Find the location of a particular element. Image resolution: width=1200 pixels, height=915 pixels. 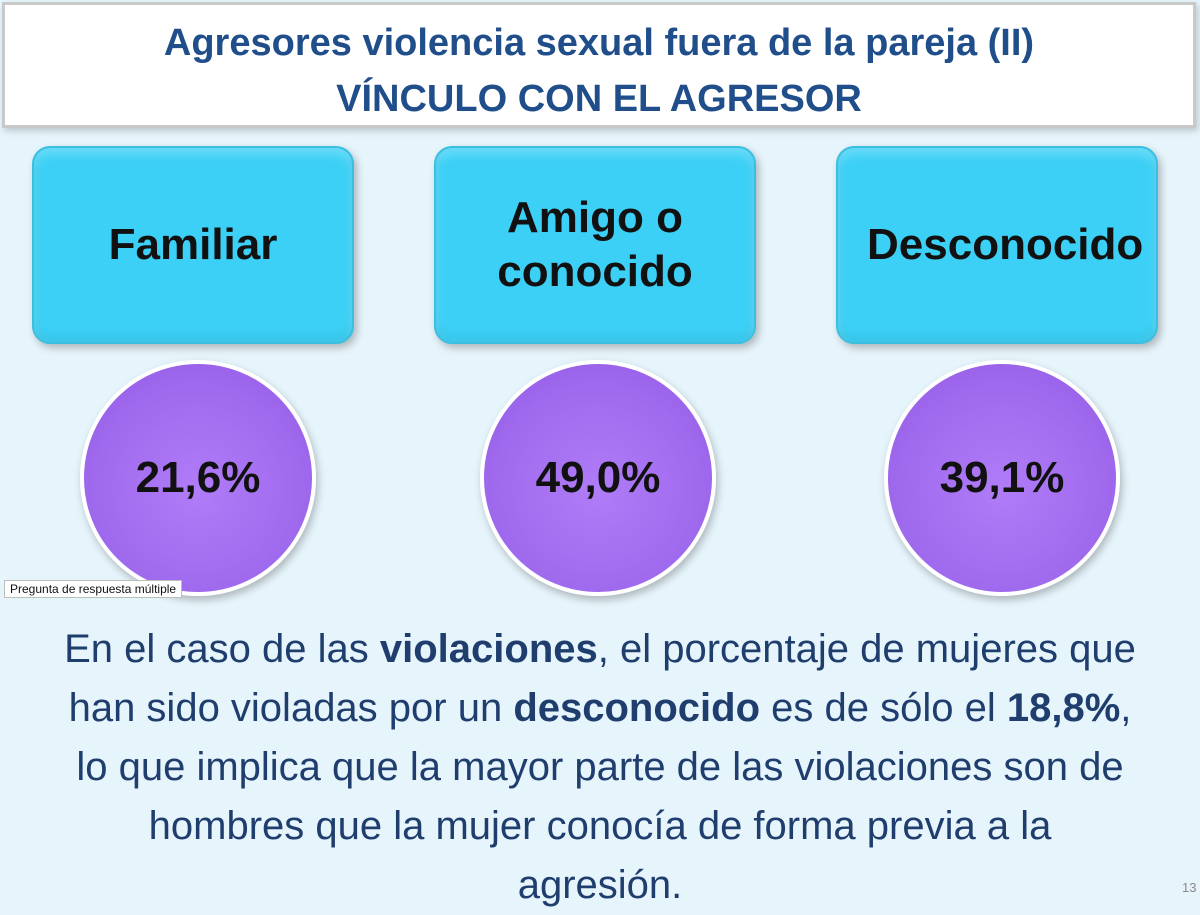

body-emphasis-desconocido: desconocido is located at coordinates (637, 708).